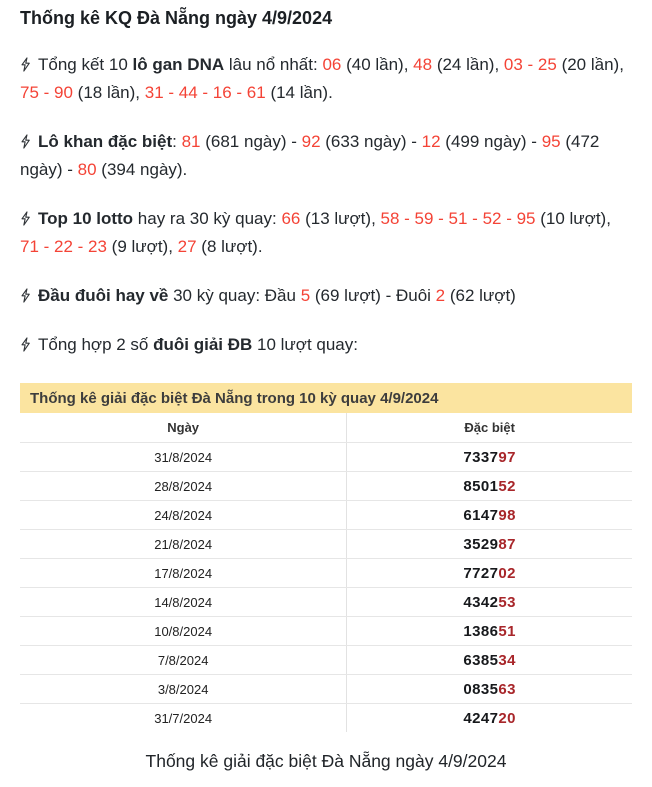 The image size is (652, 787). What do you see at coordinates (573, 218) in the screenshot?
I see `stat-text-normal: (10 lượt),` at bounding box center [573, 218].